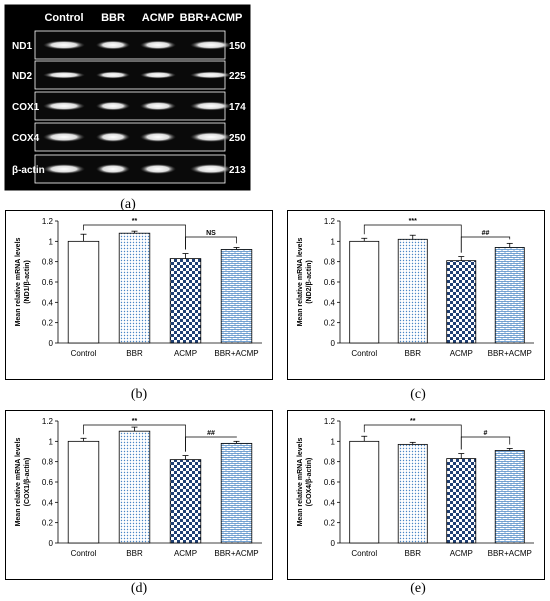 This screenshot has width=550, height=601. What do you see at coordinates (128, 204) in the screenshot?
I see `gel-caption: (a)` at bounding box center [128, 204].